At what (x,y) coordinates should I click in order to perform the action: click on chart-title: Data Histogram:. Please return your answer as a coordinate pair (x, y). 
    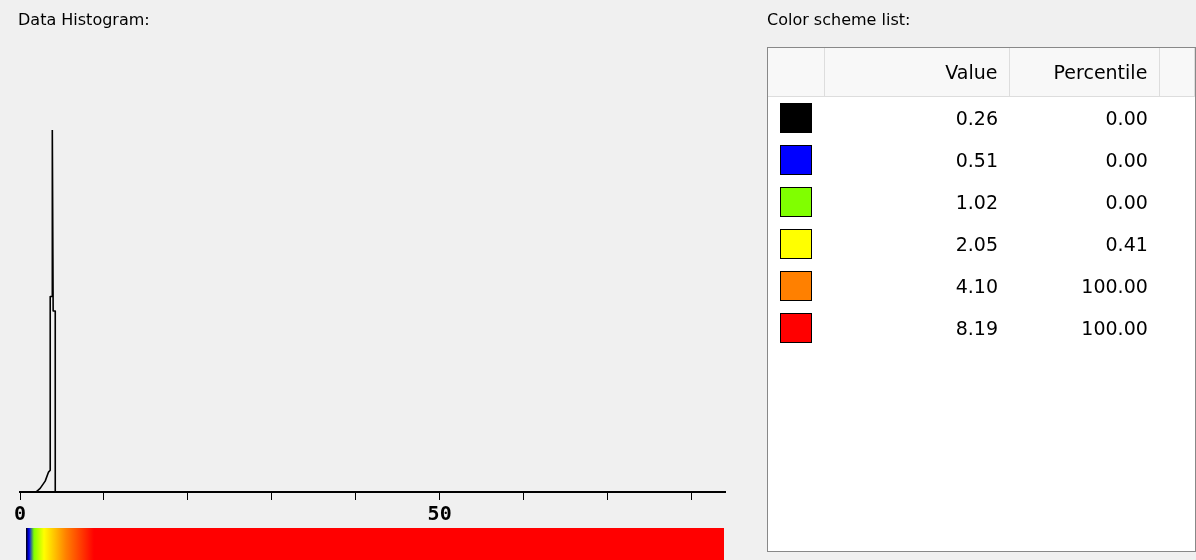
    Looking at the image, I should click on (84, 19).